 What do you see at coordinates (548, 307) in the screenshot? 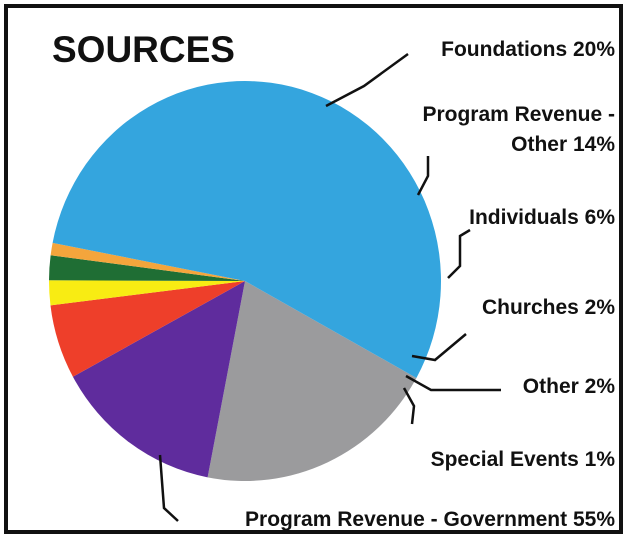
I see `slice-label-4: Churches 2%` at bounding box center [548, 307].